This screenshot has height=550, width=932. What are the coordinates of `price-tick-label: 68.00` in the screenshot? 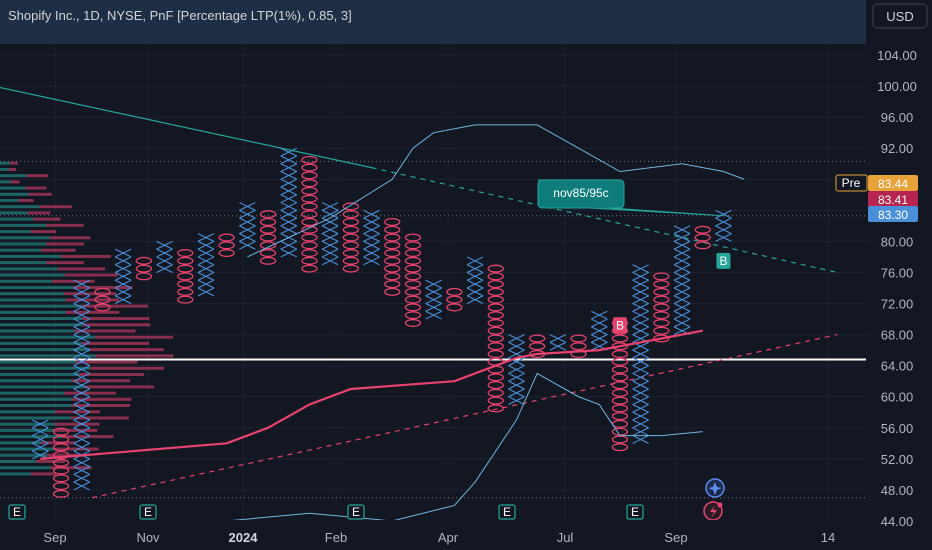 It's located at (897, 335).